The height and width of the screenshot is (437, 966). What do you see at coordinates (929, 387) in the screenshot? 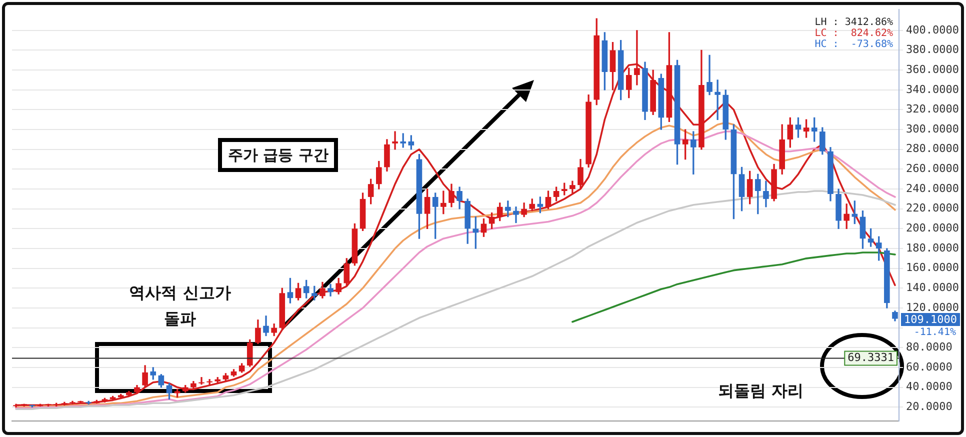
I see `y-tick-label: 40.0000` at bounding box center [929, 387].